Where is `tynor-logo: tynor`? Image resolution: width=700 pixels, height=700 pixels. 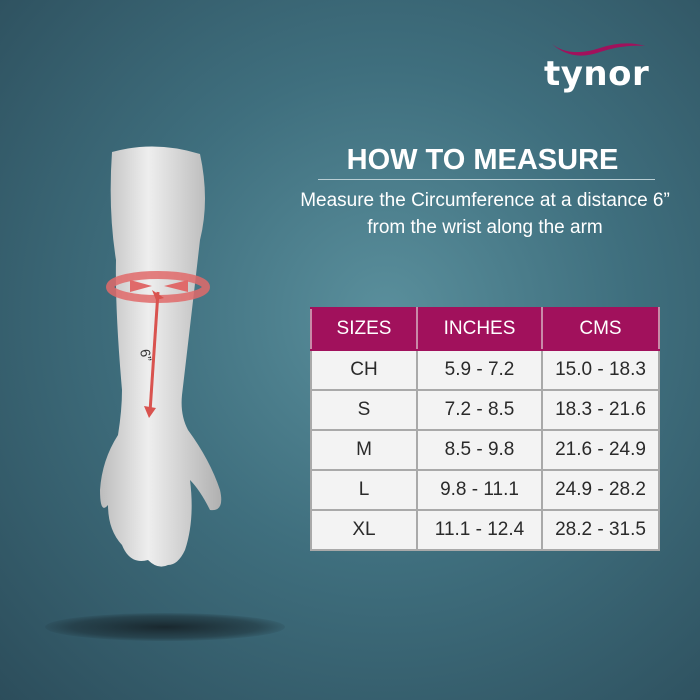 tynor-logo: tynor is located at coordinates (600, 66).